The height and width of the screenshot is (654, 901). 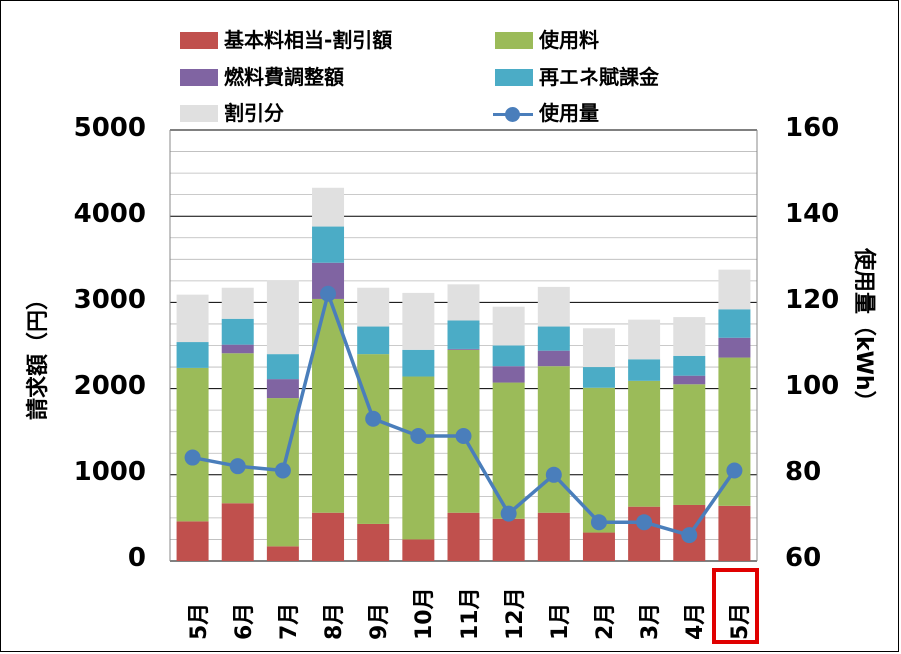 I want to click on x-tick-3: 8月, so click(x=335, y=621).